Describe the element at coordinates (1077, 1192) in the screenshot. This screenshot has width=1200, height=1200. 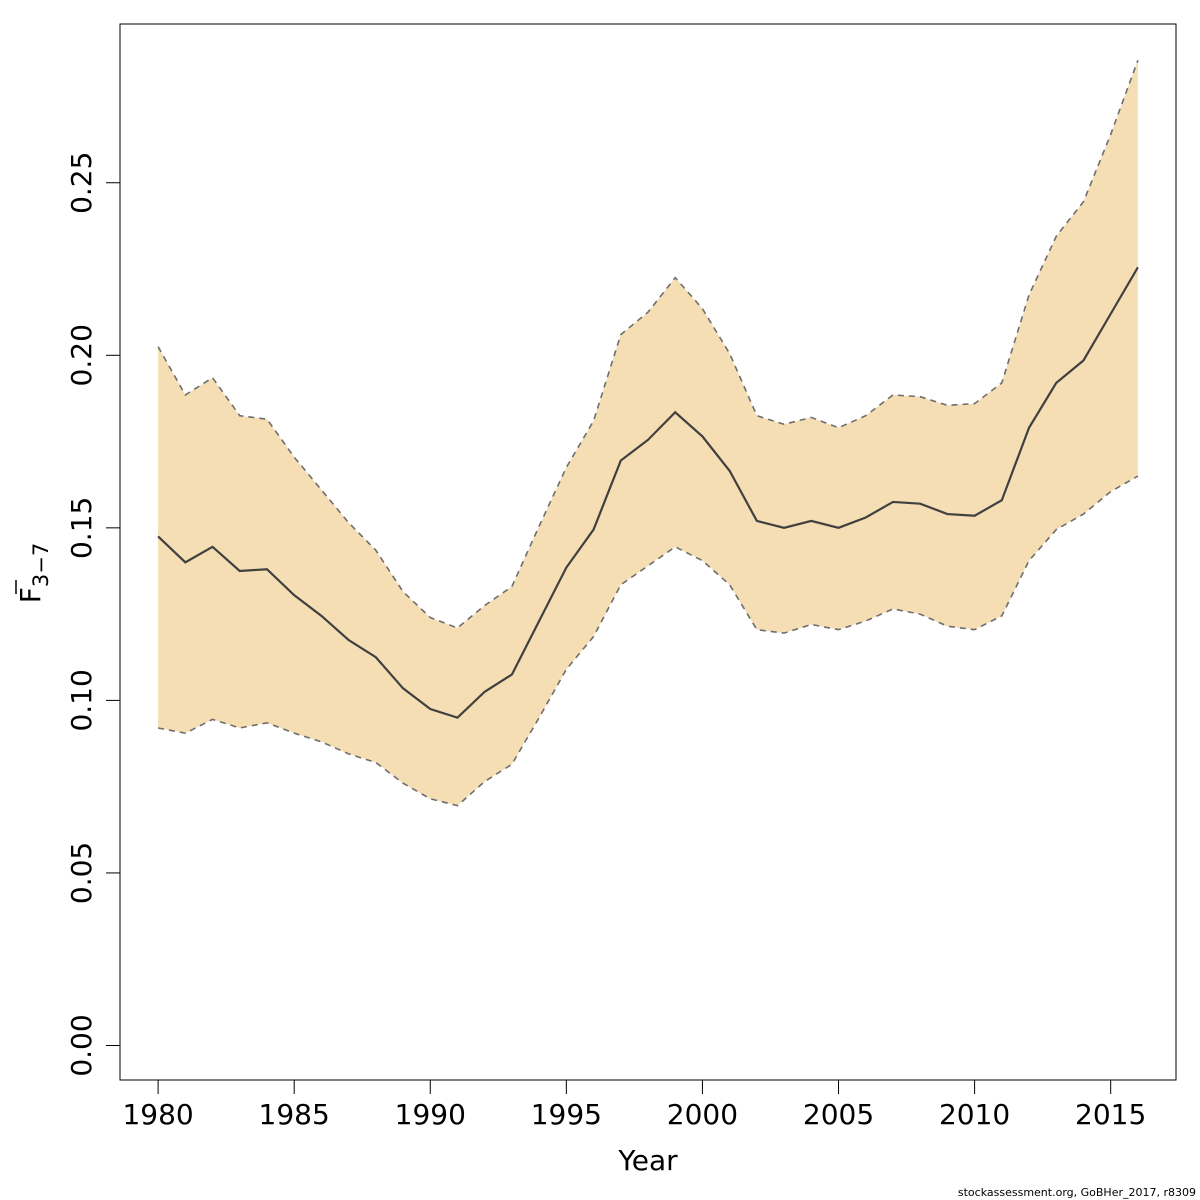
I see `caption: stockassessment.org, GoBHer_2017, r8309` at that location.